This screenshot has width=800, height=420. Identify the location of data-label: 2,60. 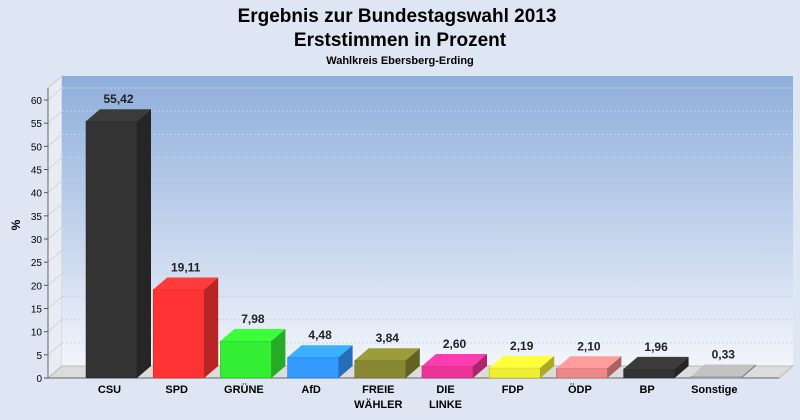
(455, 344).